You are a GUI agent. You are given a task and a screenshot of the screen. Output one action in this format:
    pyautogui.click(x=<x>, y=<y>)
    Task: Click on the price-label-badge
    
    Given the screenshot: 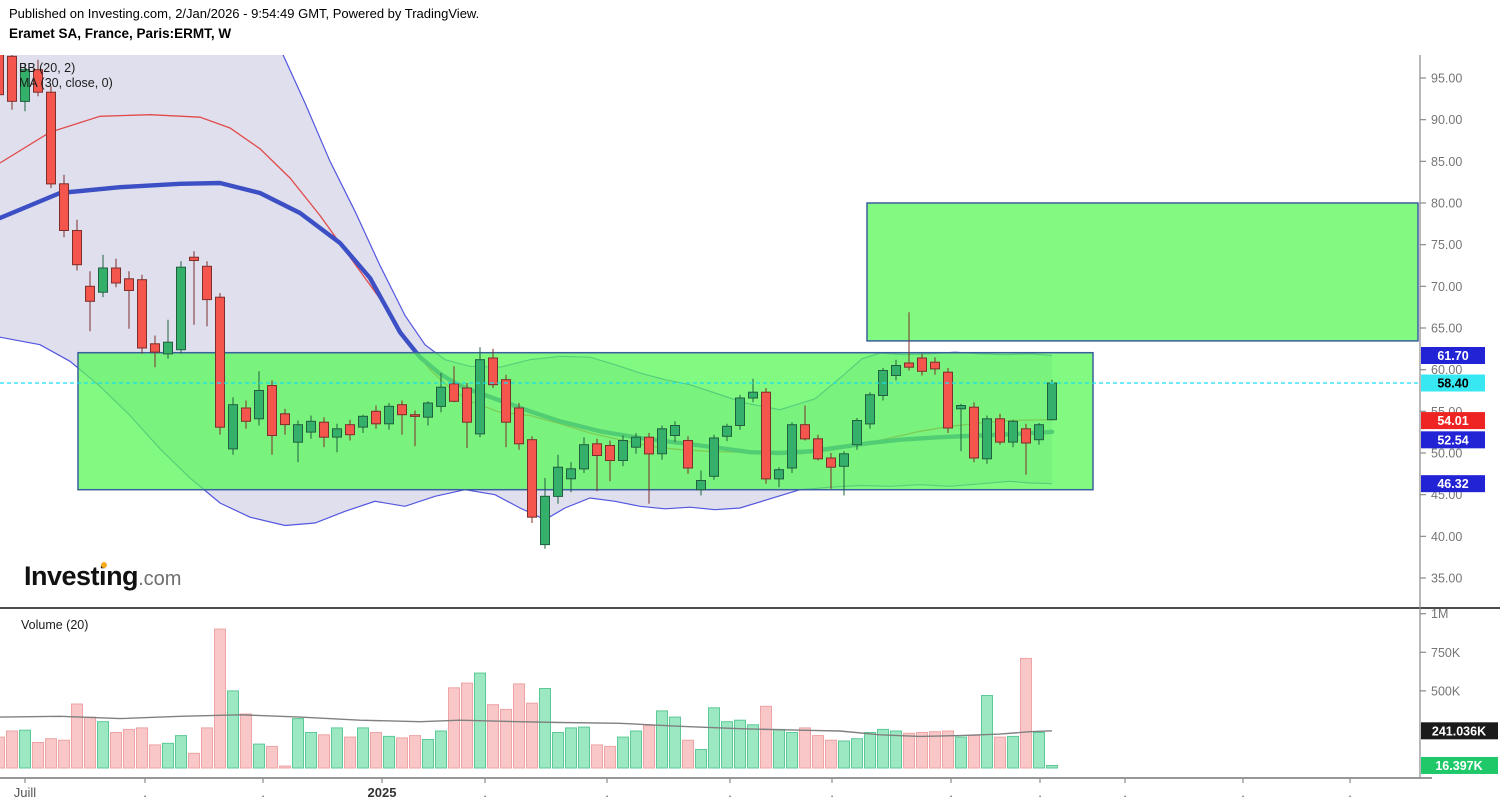 What is the action you would take?
    pyautogui.click(x=1453, y=440)
    